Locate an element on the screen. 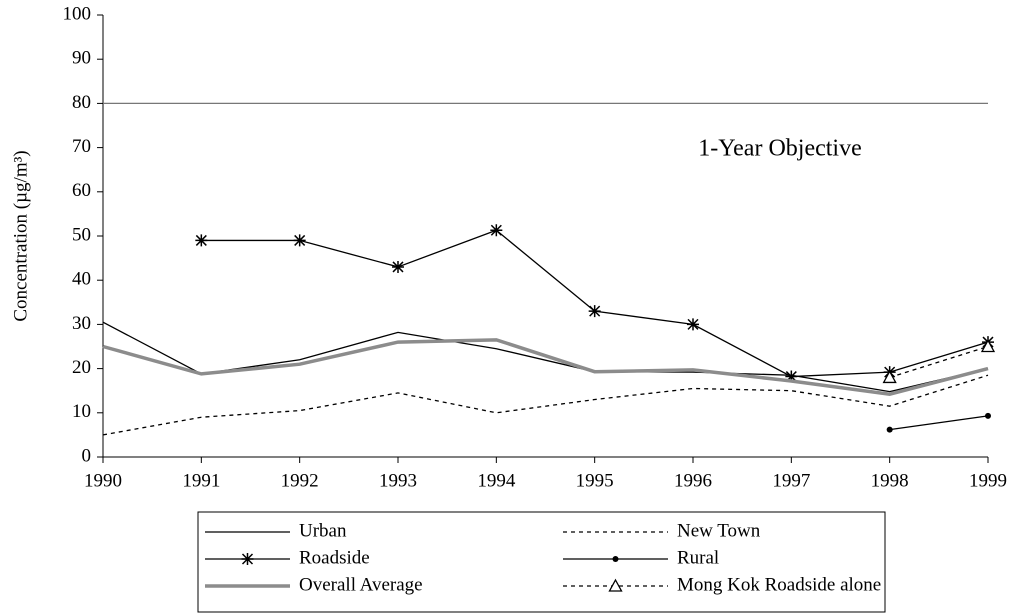  objective-label: 1-Year Objective is located at coordinates (780, 149).